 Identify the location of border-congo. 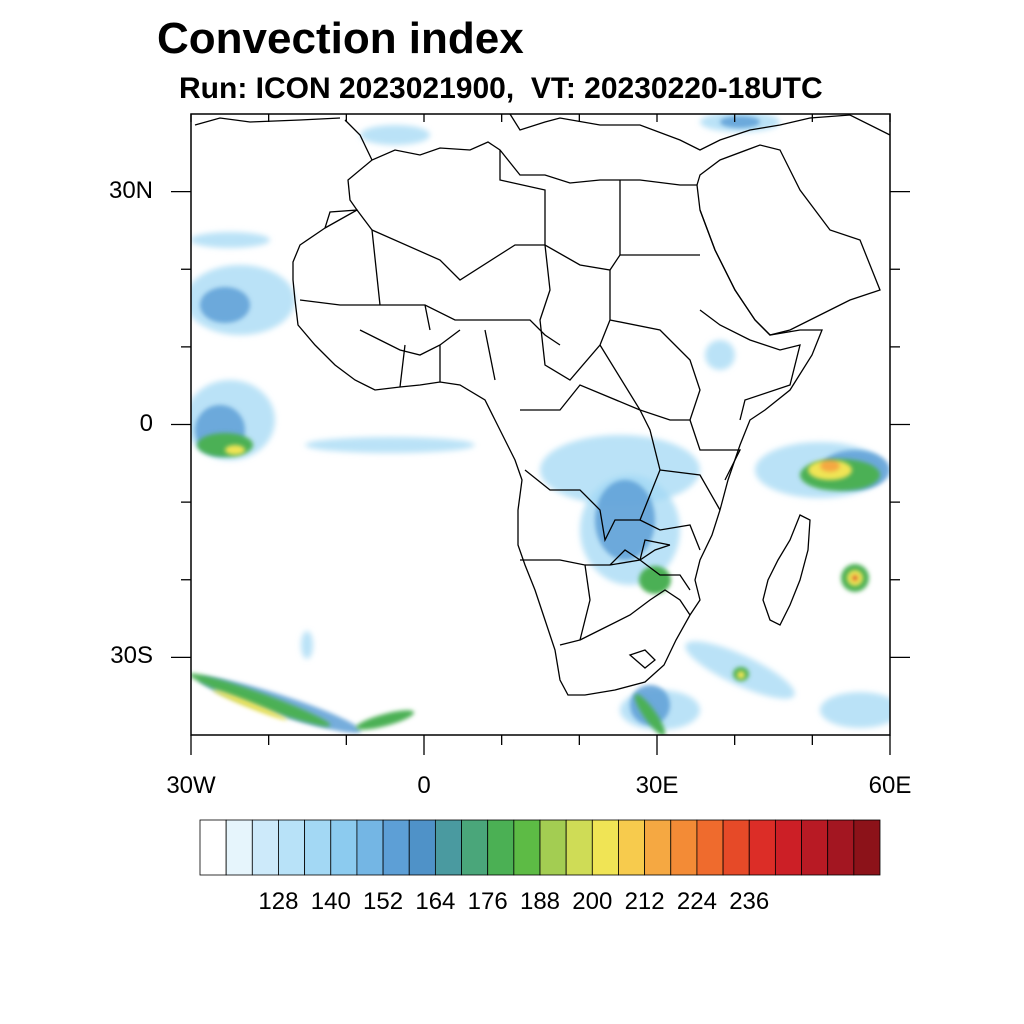
(590, 463).